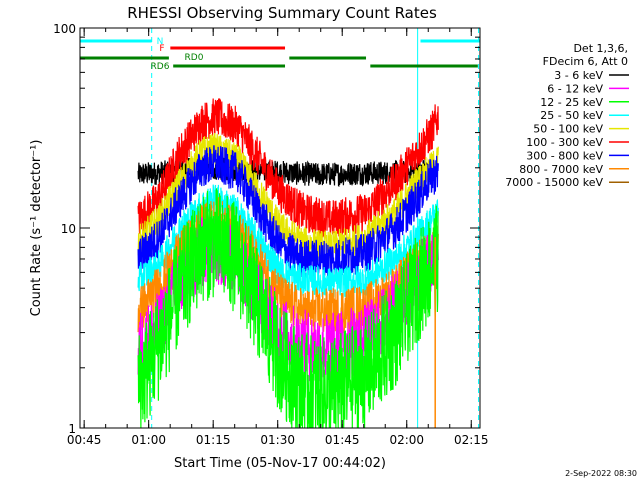 The height and width of the screenshot is (480, 640). What do you see at coordinates (585, 61) in the screenshot?
I see `legend-header: FDecim 6, Att 0` at bounding box center [585, 61].